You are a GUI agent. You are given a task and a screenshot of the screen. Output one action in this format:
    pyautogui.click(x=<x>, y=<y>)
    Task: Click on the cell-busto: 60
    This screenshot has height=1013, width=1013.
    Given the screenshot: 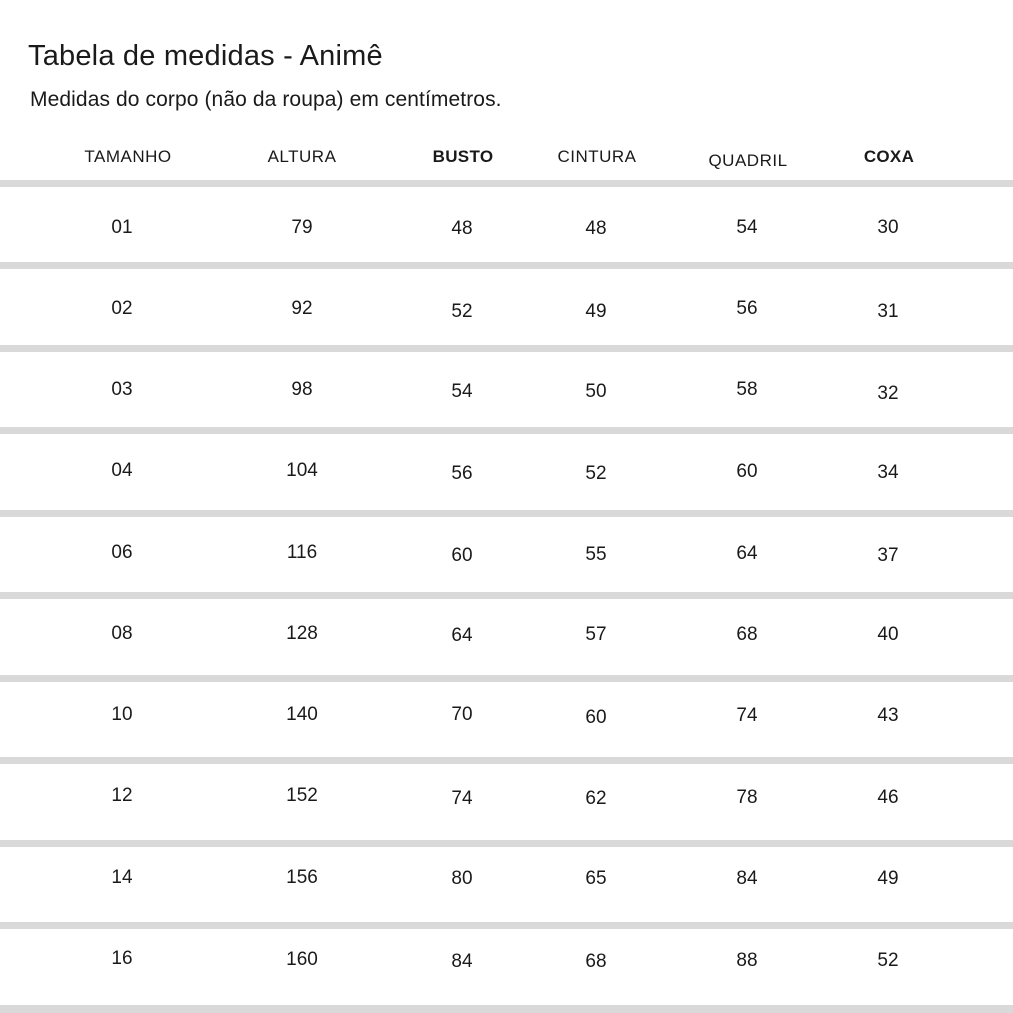 What is the action you would take?
    pyautogui.click(x=462, y=555)
    